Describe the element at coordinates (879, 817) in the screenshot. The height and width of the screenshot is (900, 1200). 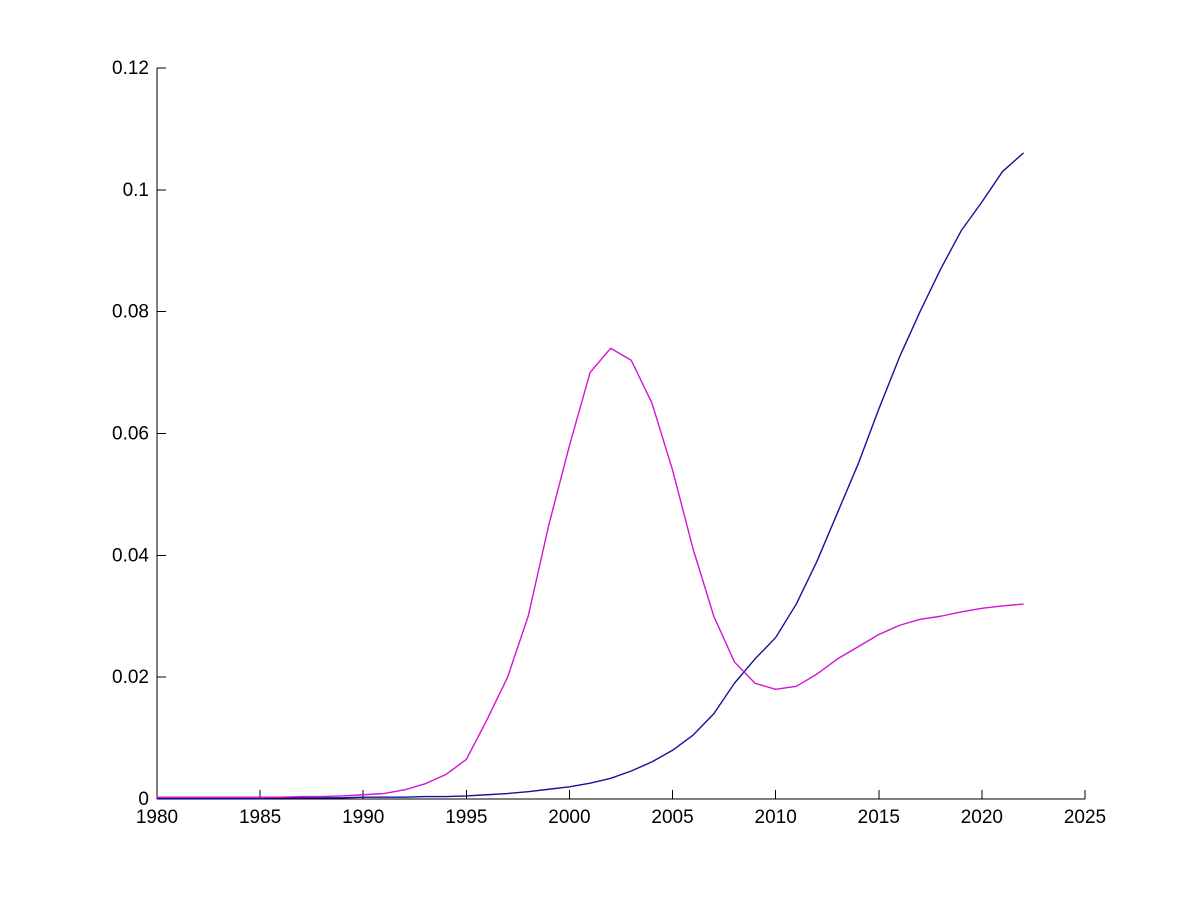
I see `x-tick-label: 2015` at that location.